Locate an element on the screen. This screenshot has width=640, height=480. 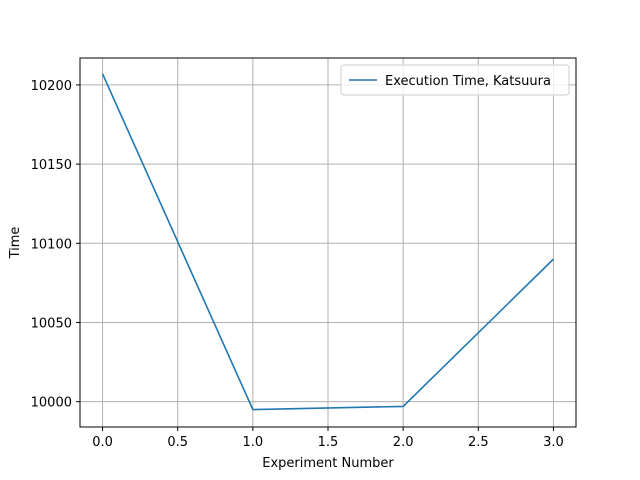
y-tick-label: 10200 is located at coordinates (51, 86).